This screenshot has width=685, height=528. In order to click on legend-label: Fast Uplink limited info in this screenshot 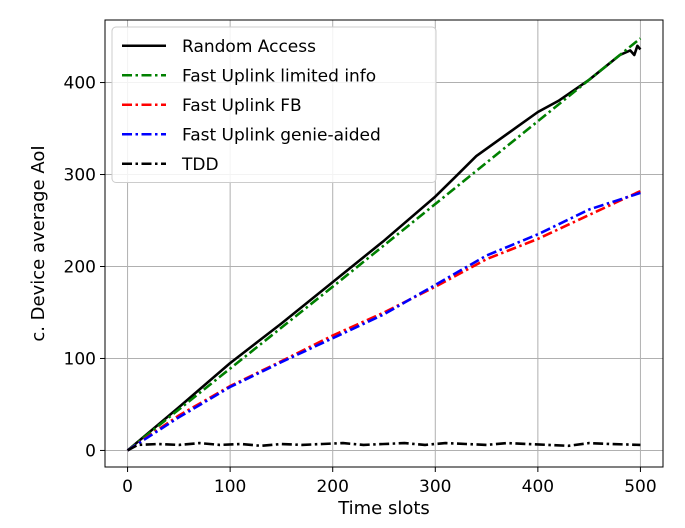, I will do `click(279, 76)`.